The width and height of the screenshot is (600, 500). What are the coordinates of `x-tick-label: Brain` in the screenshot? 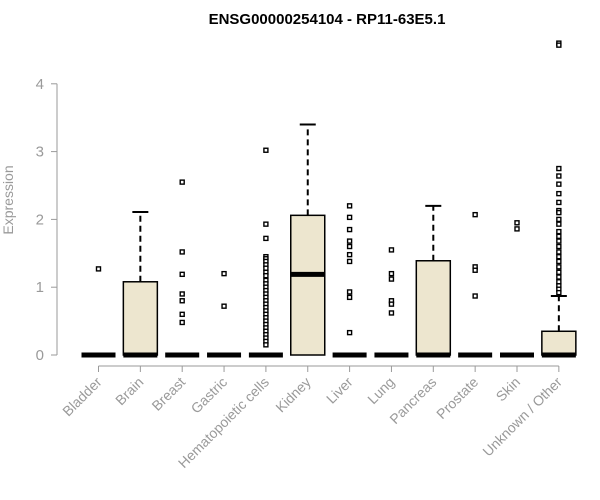 It's located at (129, 391).